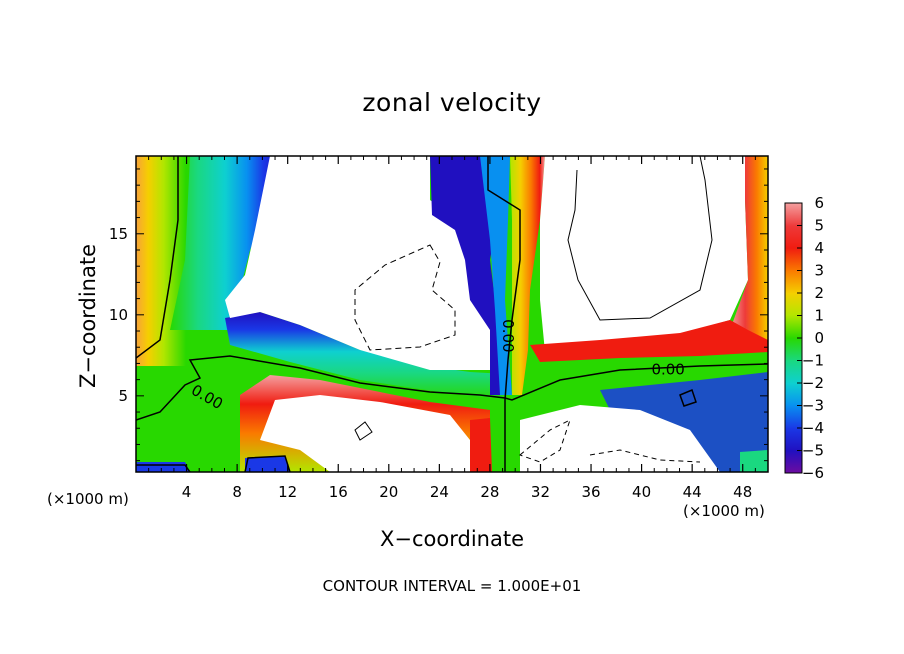 The height and width of the screenshot is (654, 904). Describe the element at coordinates (545, 441) in the screenshot. I see `contour-dashed-lower` at that location.